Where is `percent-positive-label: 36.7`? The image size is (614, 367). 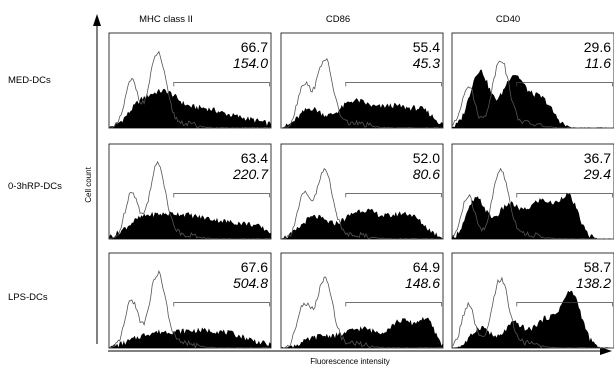
percent-positive-label: 36.7 is located at coordinates (597, 158).